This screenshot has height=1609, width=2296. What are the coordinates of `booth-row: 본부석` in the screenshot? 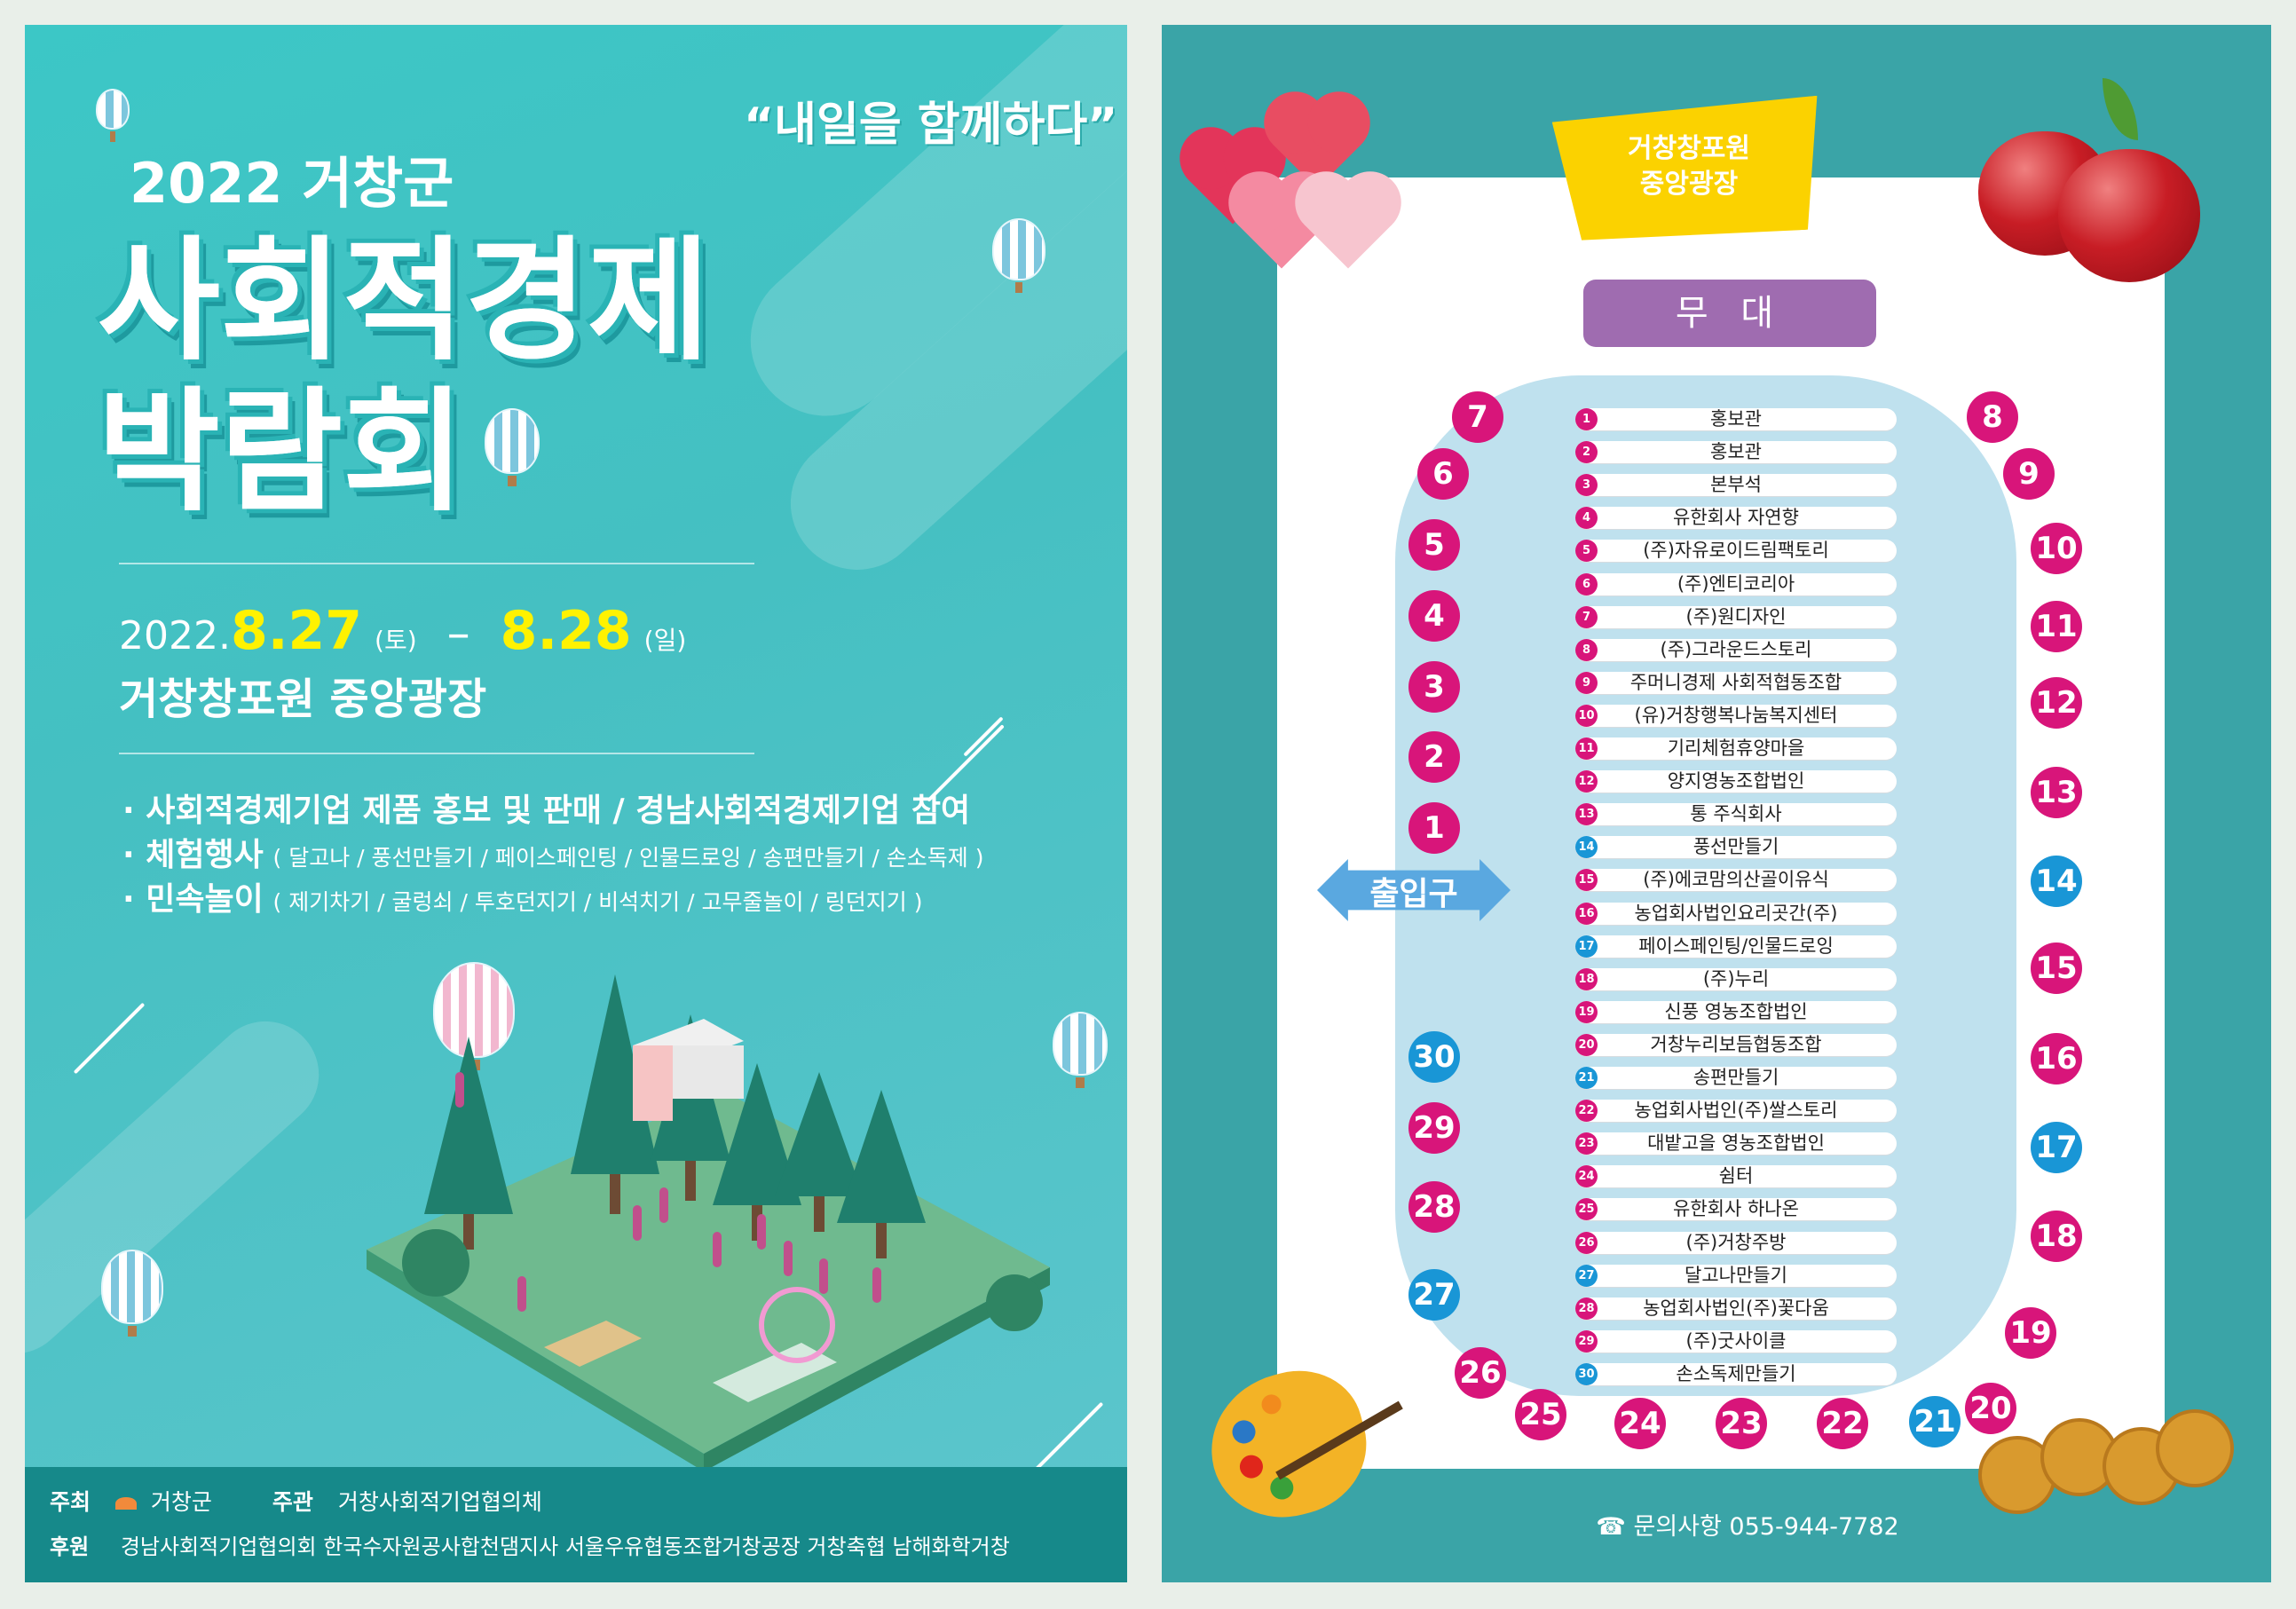 It's located at (1736, 485).